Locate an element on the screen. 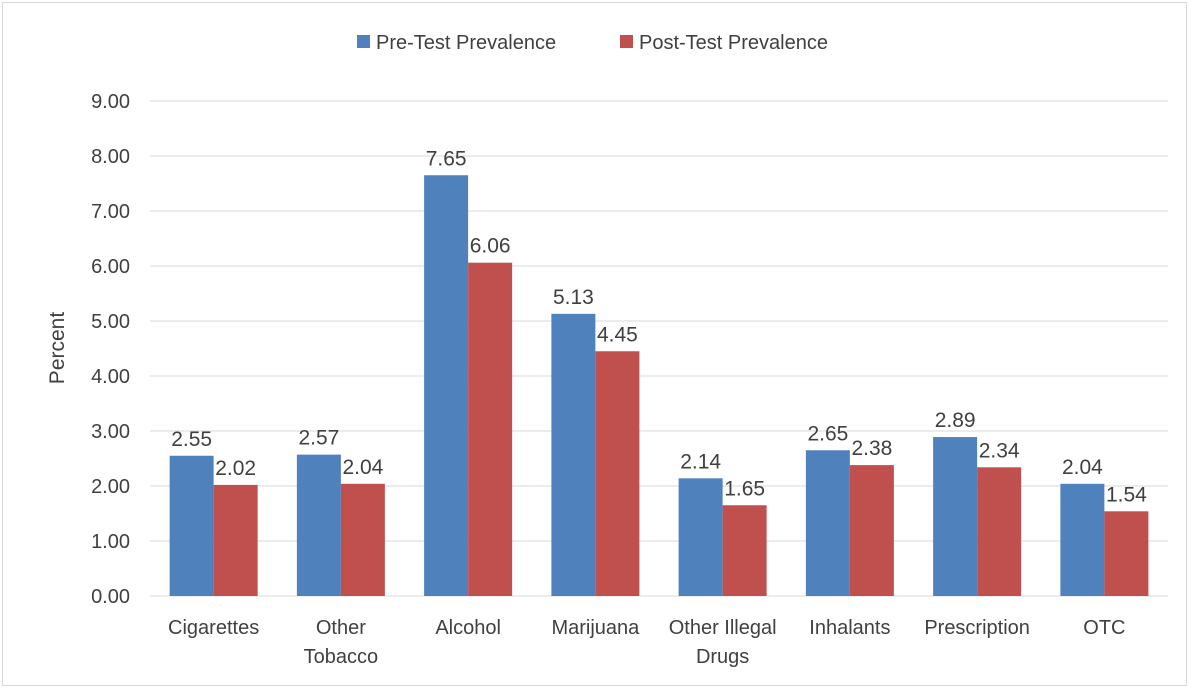 The height and width of the screenshot is (690, 1191). data-label: 5.13 is located at coordinates (573, 297).